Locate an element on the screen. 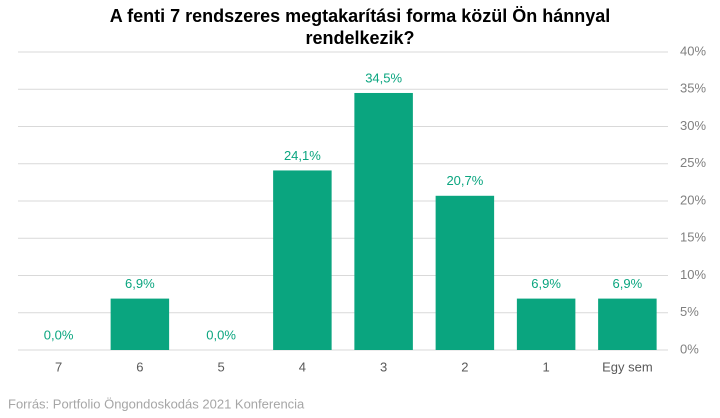 The width and height of the screenshot is (720, 418). y-tick-label: 35% is located at coordinates (693, 88).